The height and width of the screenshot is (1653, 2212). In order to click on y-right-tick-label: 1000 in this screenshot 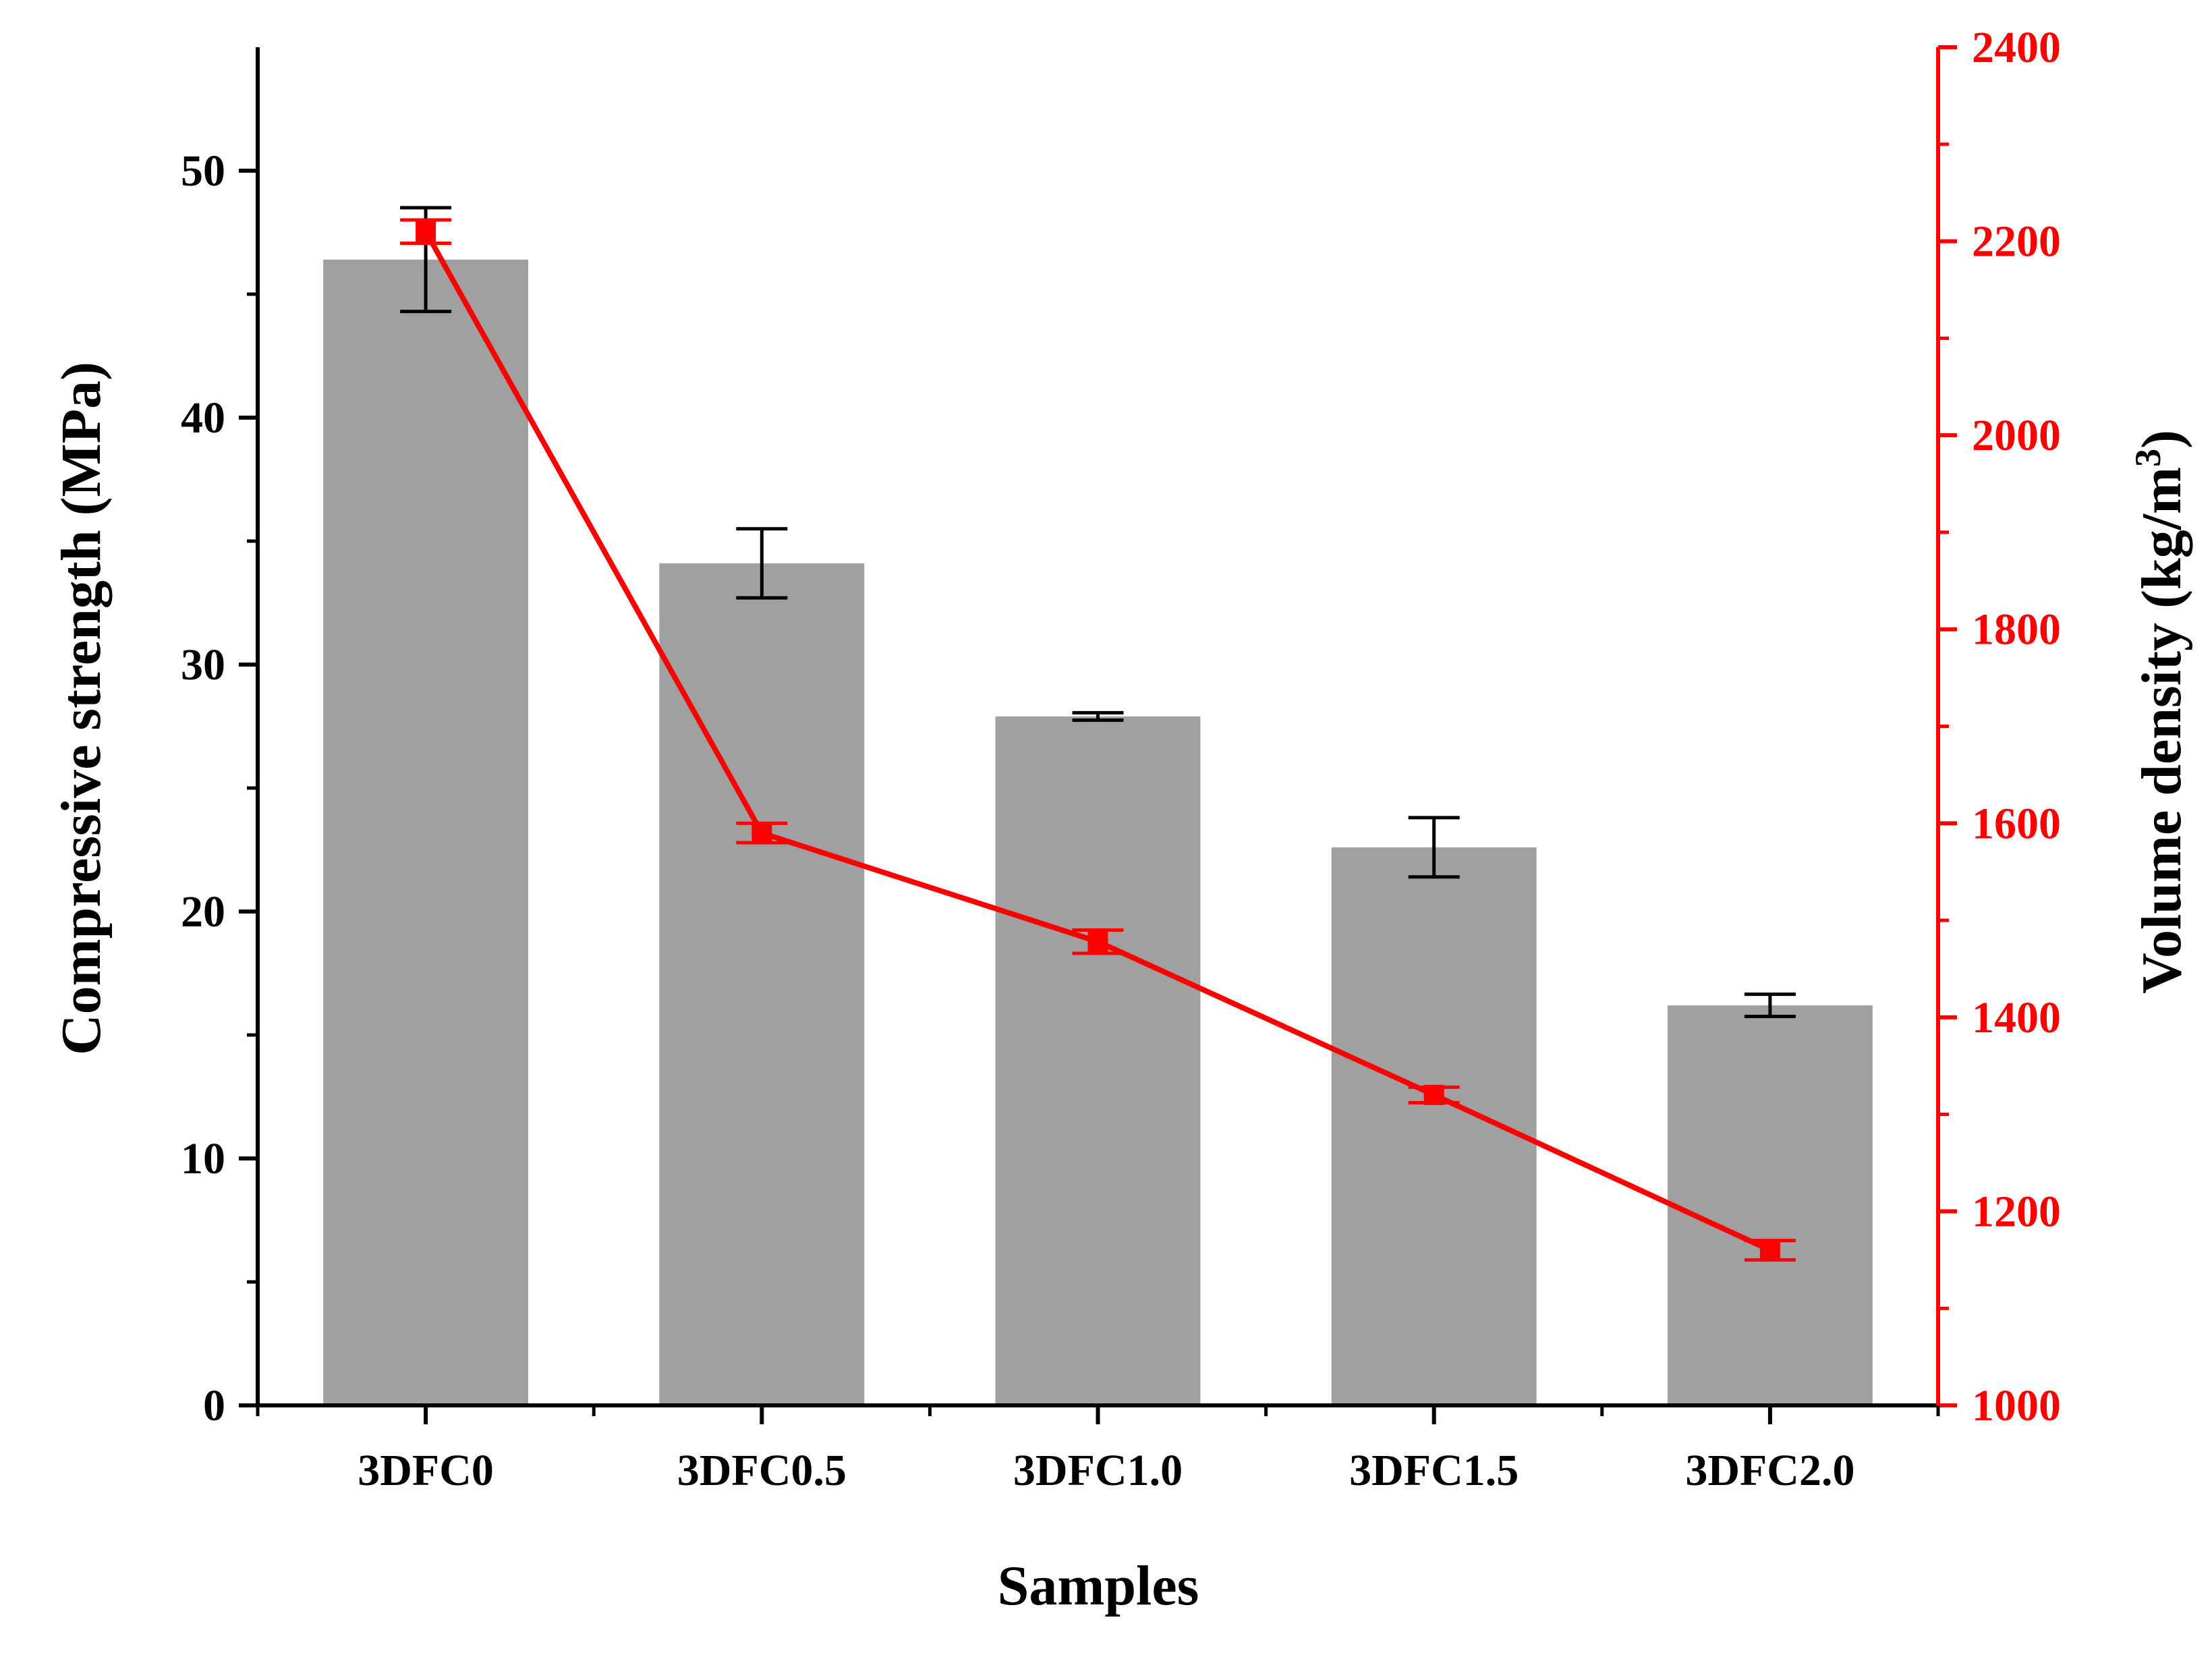, I will do `click(2017, 1405)`.